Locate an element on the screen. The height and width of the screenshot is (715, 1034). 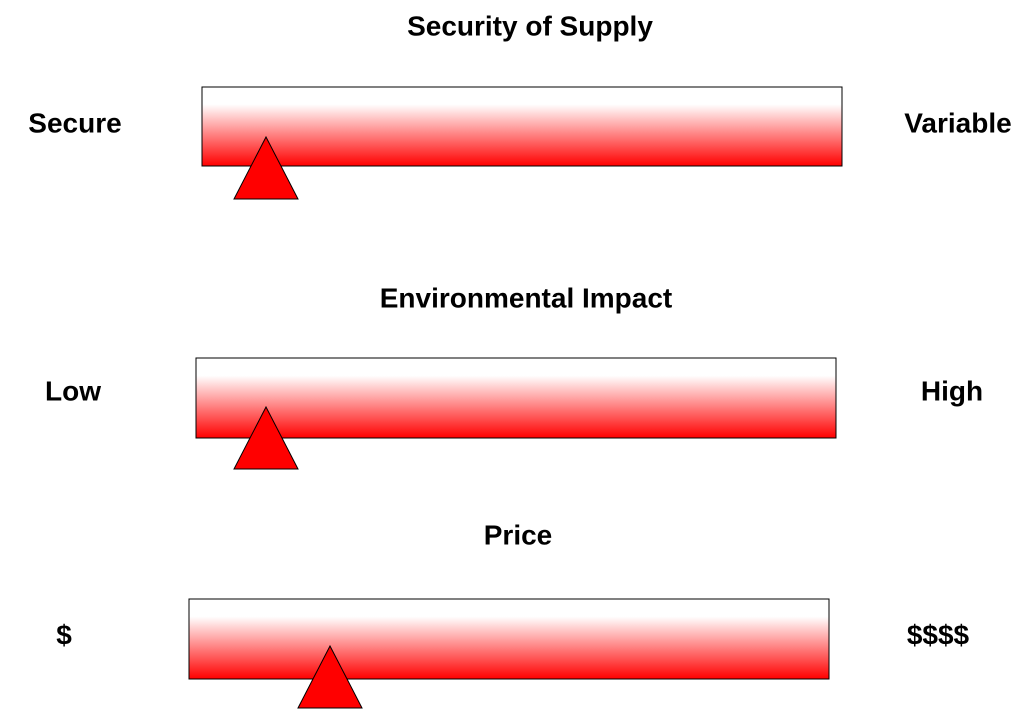
left-label: Secure is located at coordinates (74, 122).